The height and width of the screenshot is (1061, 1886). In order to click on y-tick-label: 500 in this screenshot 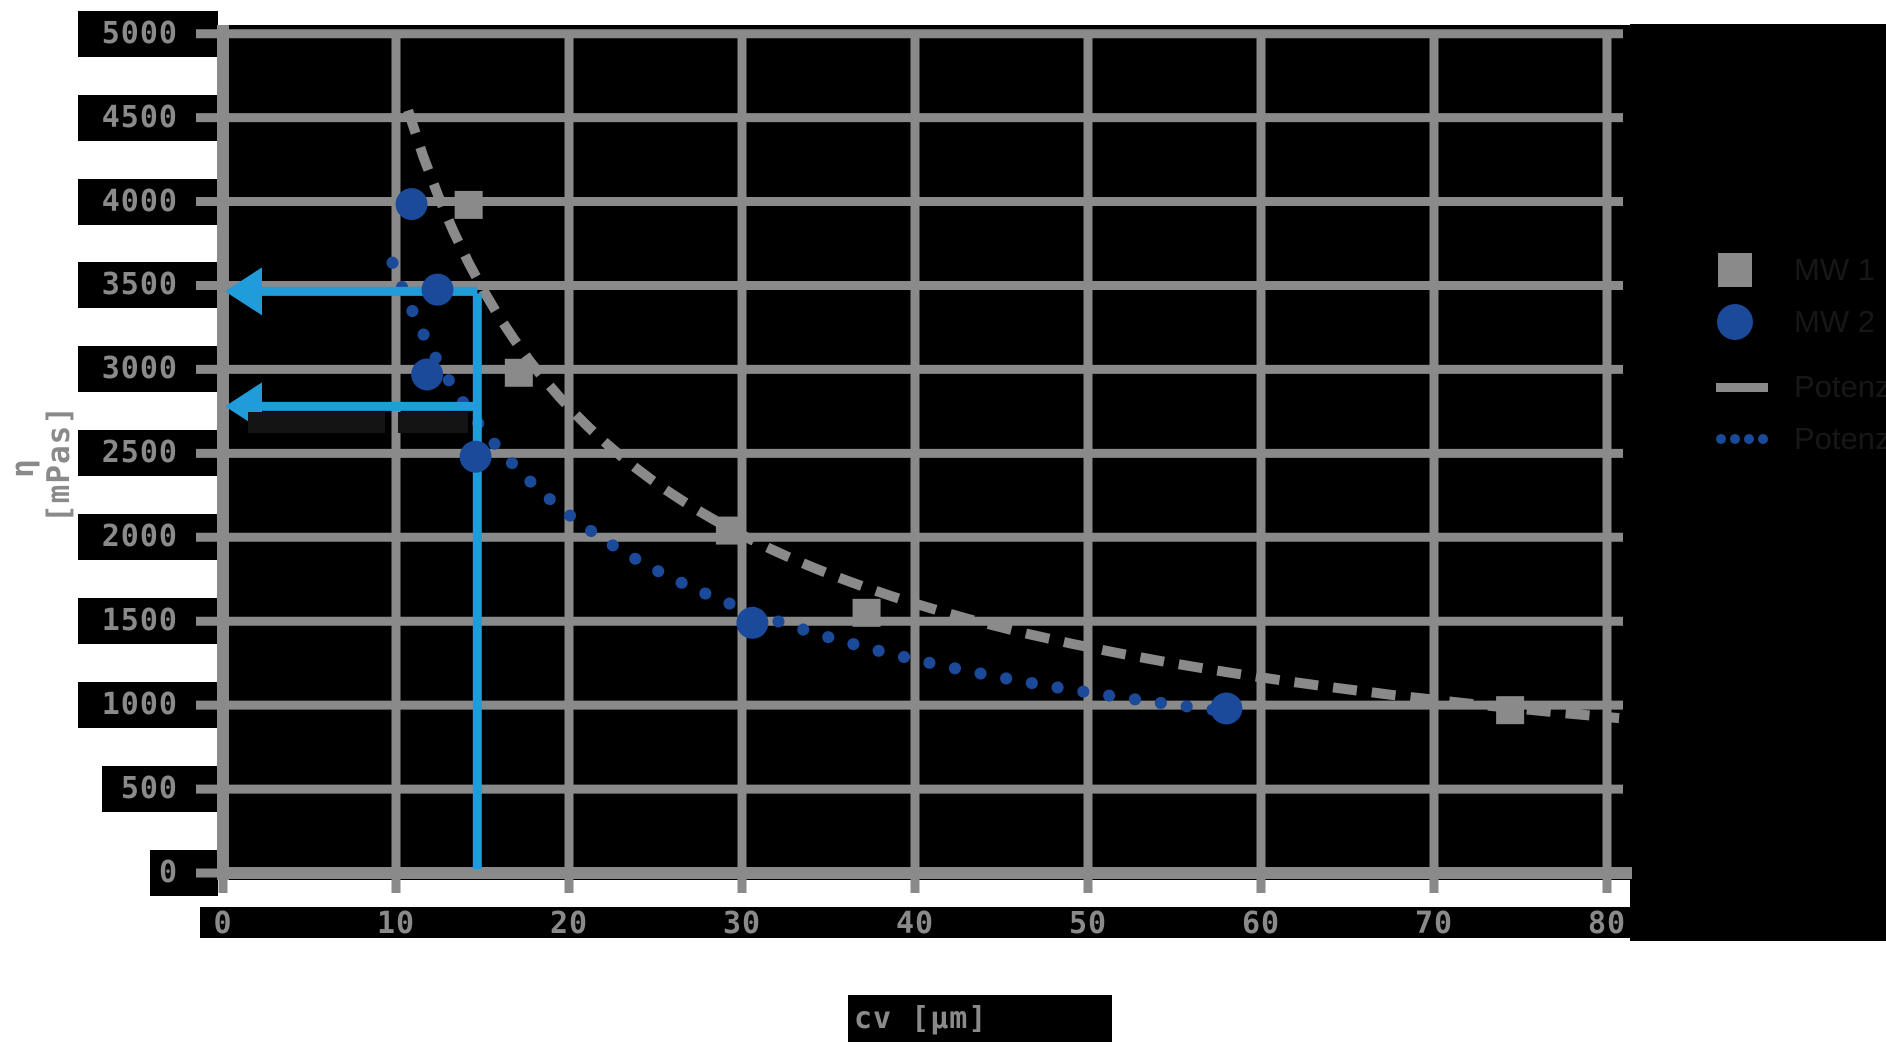, I will do `click(149, 789)`.